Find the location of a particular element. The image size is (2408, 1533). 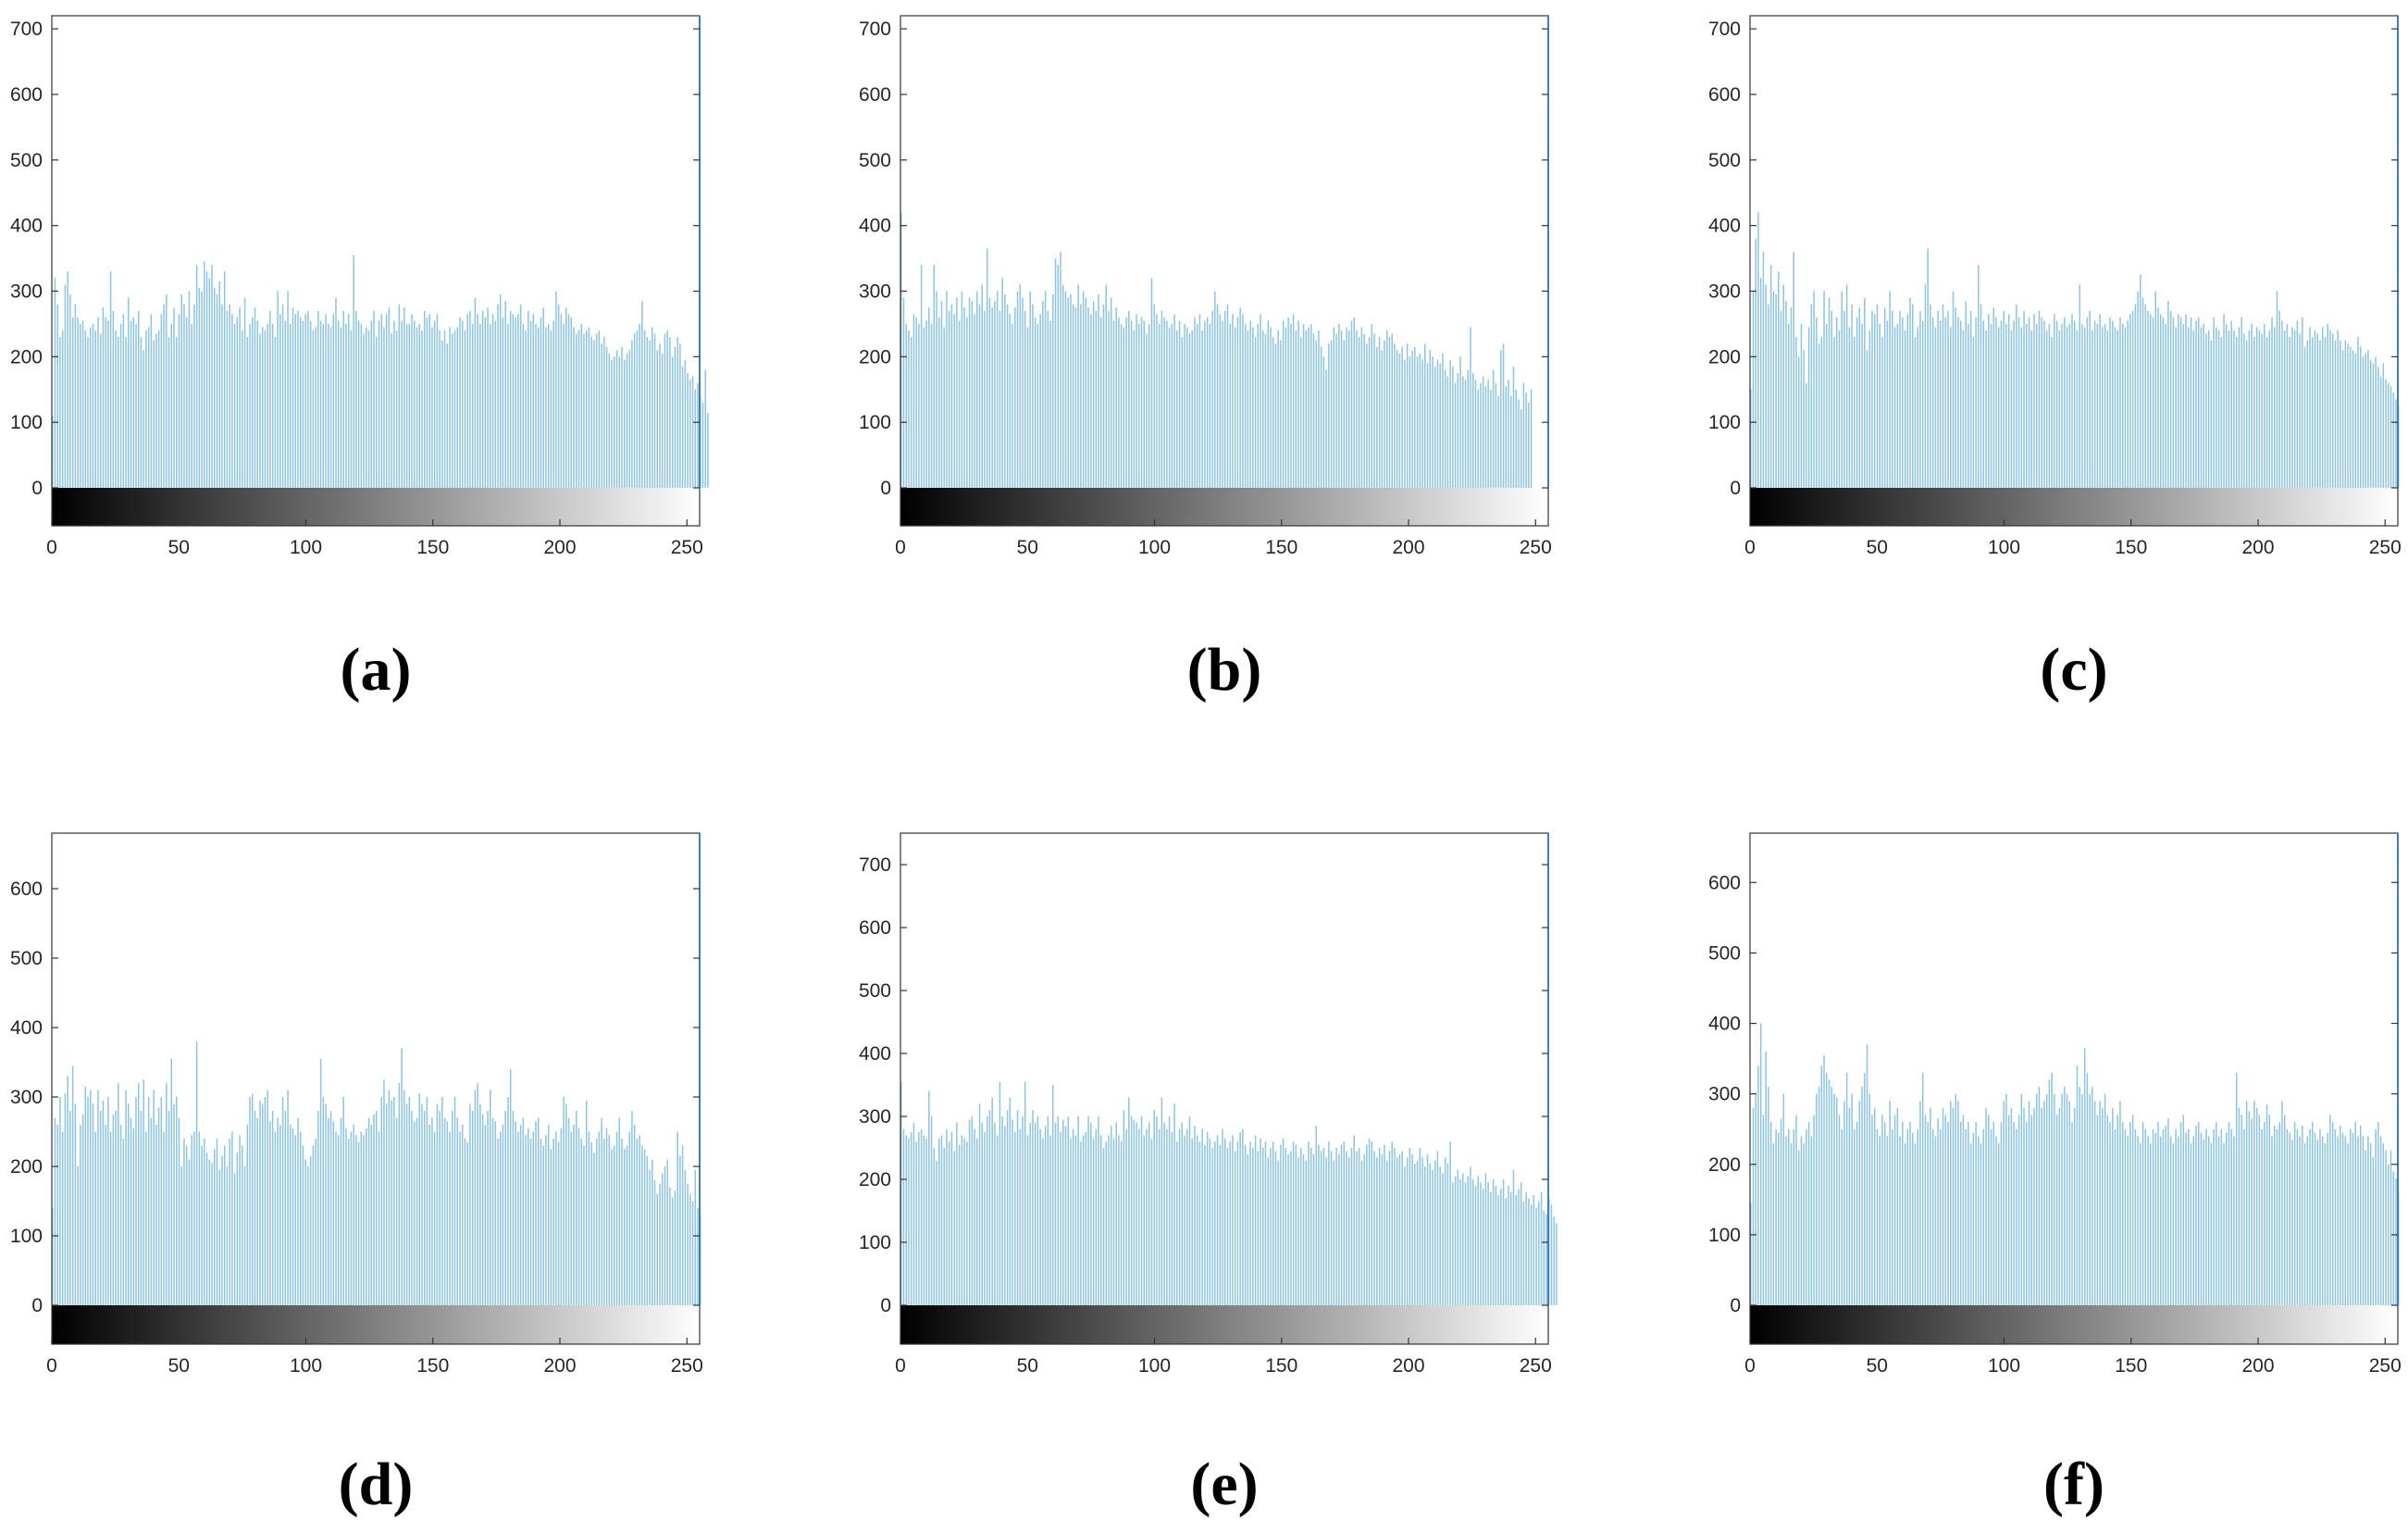

y-tick-label: 100 is located at coordinates (1724, 1235).